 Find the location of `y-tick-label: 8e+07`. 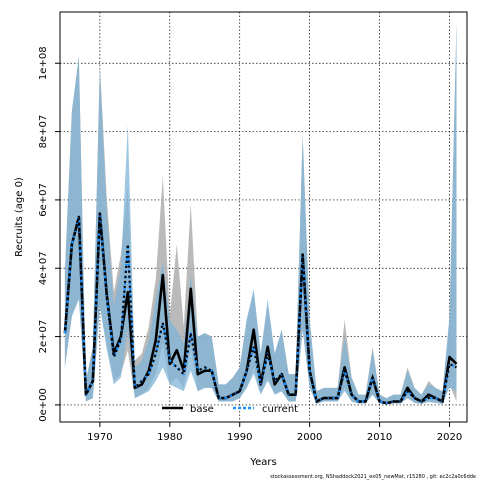

y-tick-label: 8e+07 is located at coordinates (43, 132).